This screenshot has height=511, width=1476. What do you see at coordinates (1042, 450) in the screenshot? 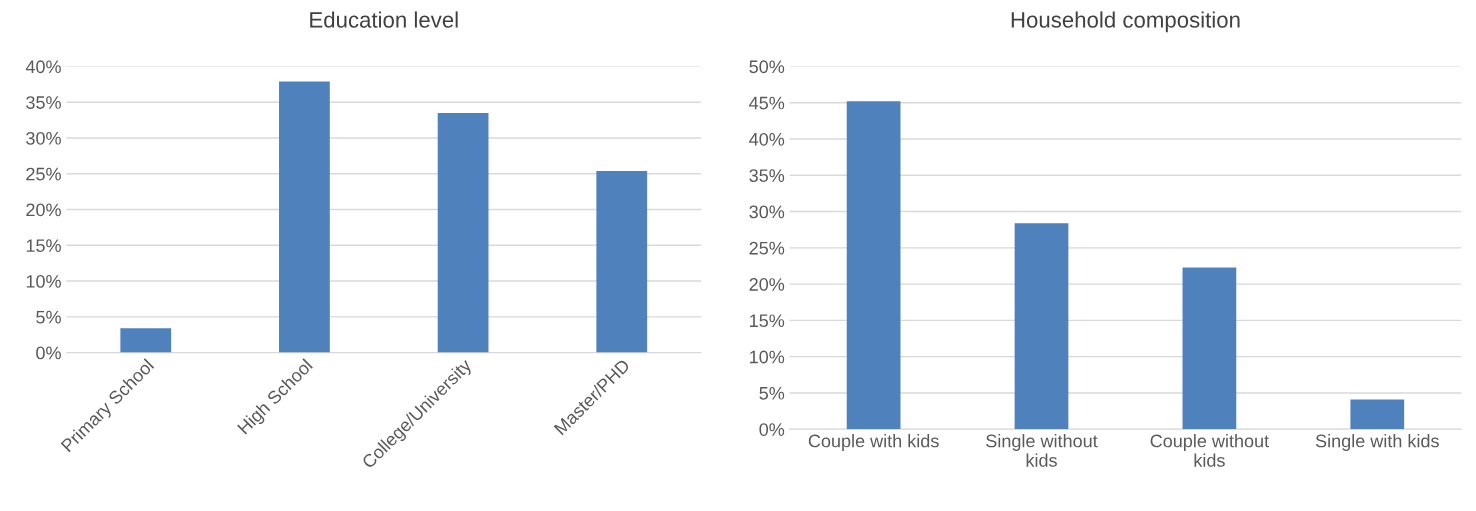
I see `x-tick-label: Single without kids` at bounding box center [1042, 450].